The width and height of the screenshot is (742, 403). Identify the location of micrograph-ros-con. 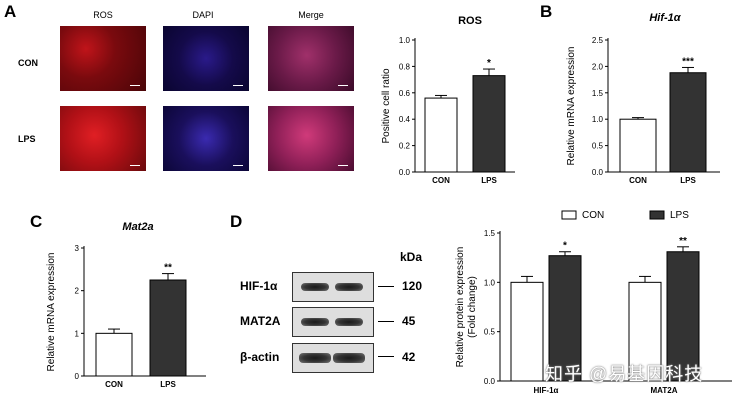
(103, 58).